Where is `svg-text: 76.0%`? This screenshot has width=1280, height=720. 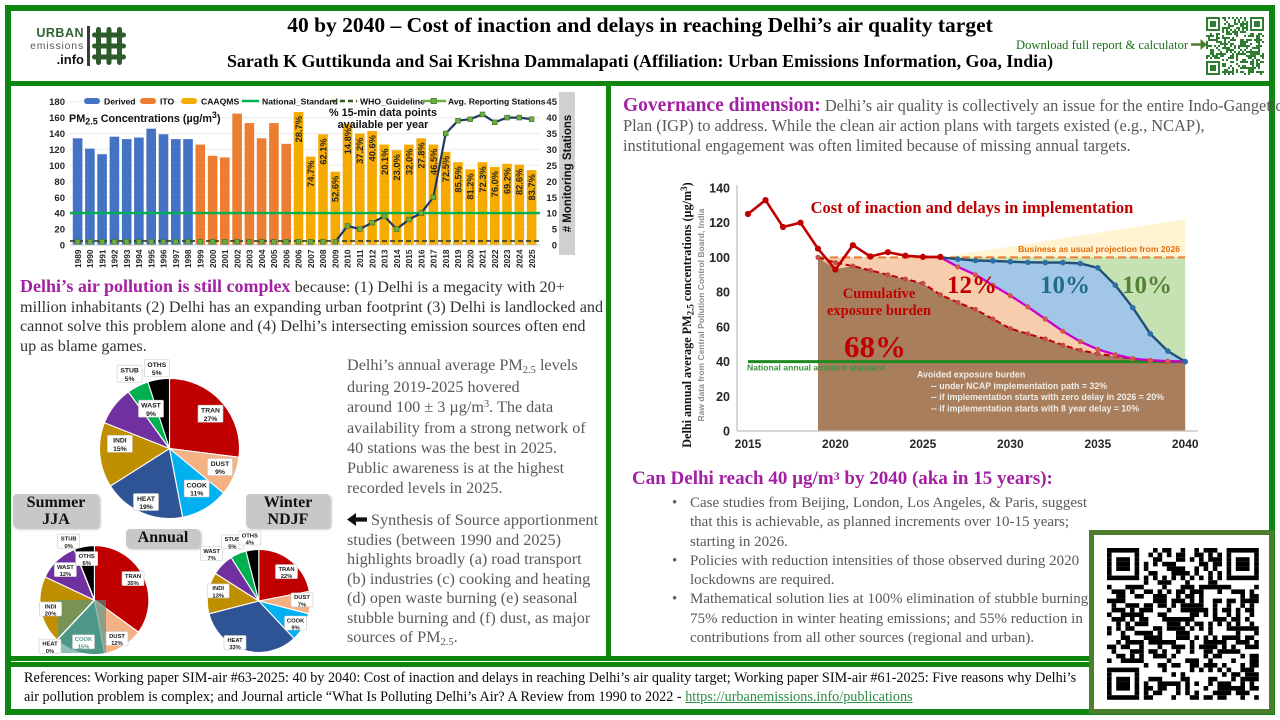 svg-text: 76.0% is located at coordinates (495, 183).